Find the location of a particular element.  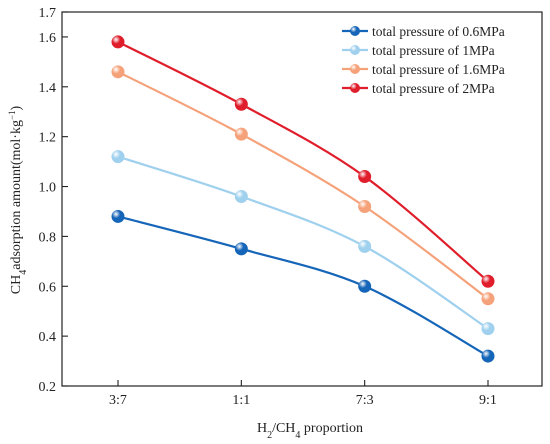

y-axis-title-sub: 4 is located at coordinates (23, 272).